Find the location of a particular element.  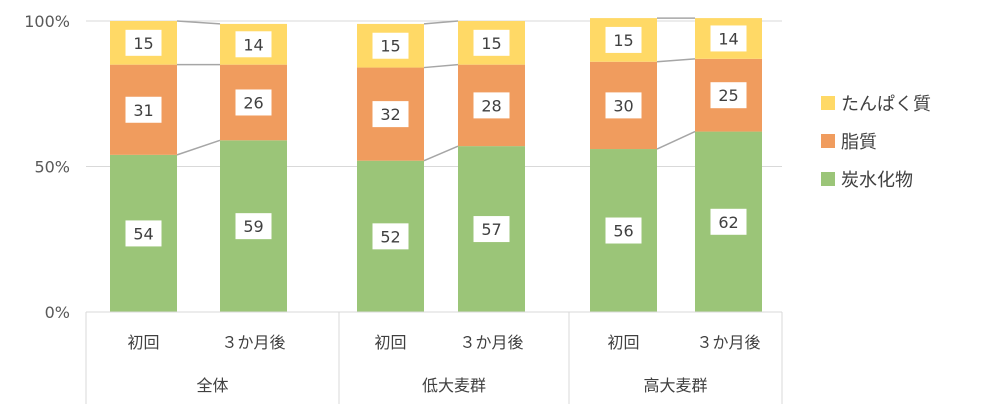

data-label: 57 is located at coordinates (491, 229).